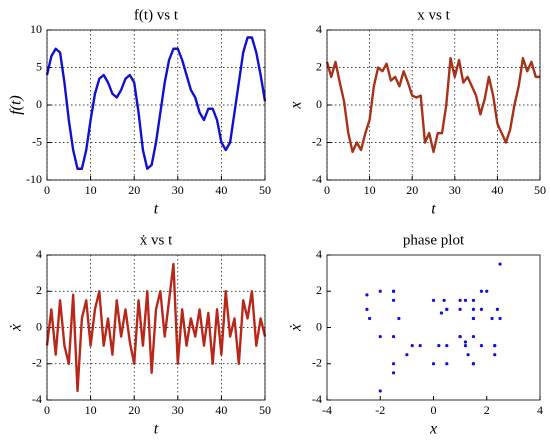 The width and height of the screenshot is (550, 444). Describe the element at coordinates (487, 410) in the screenshot. I see `x-tick-label: 2` at that location.